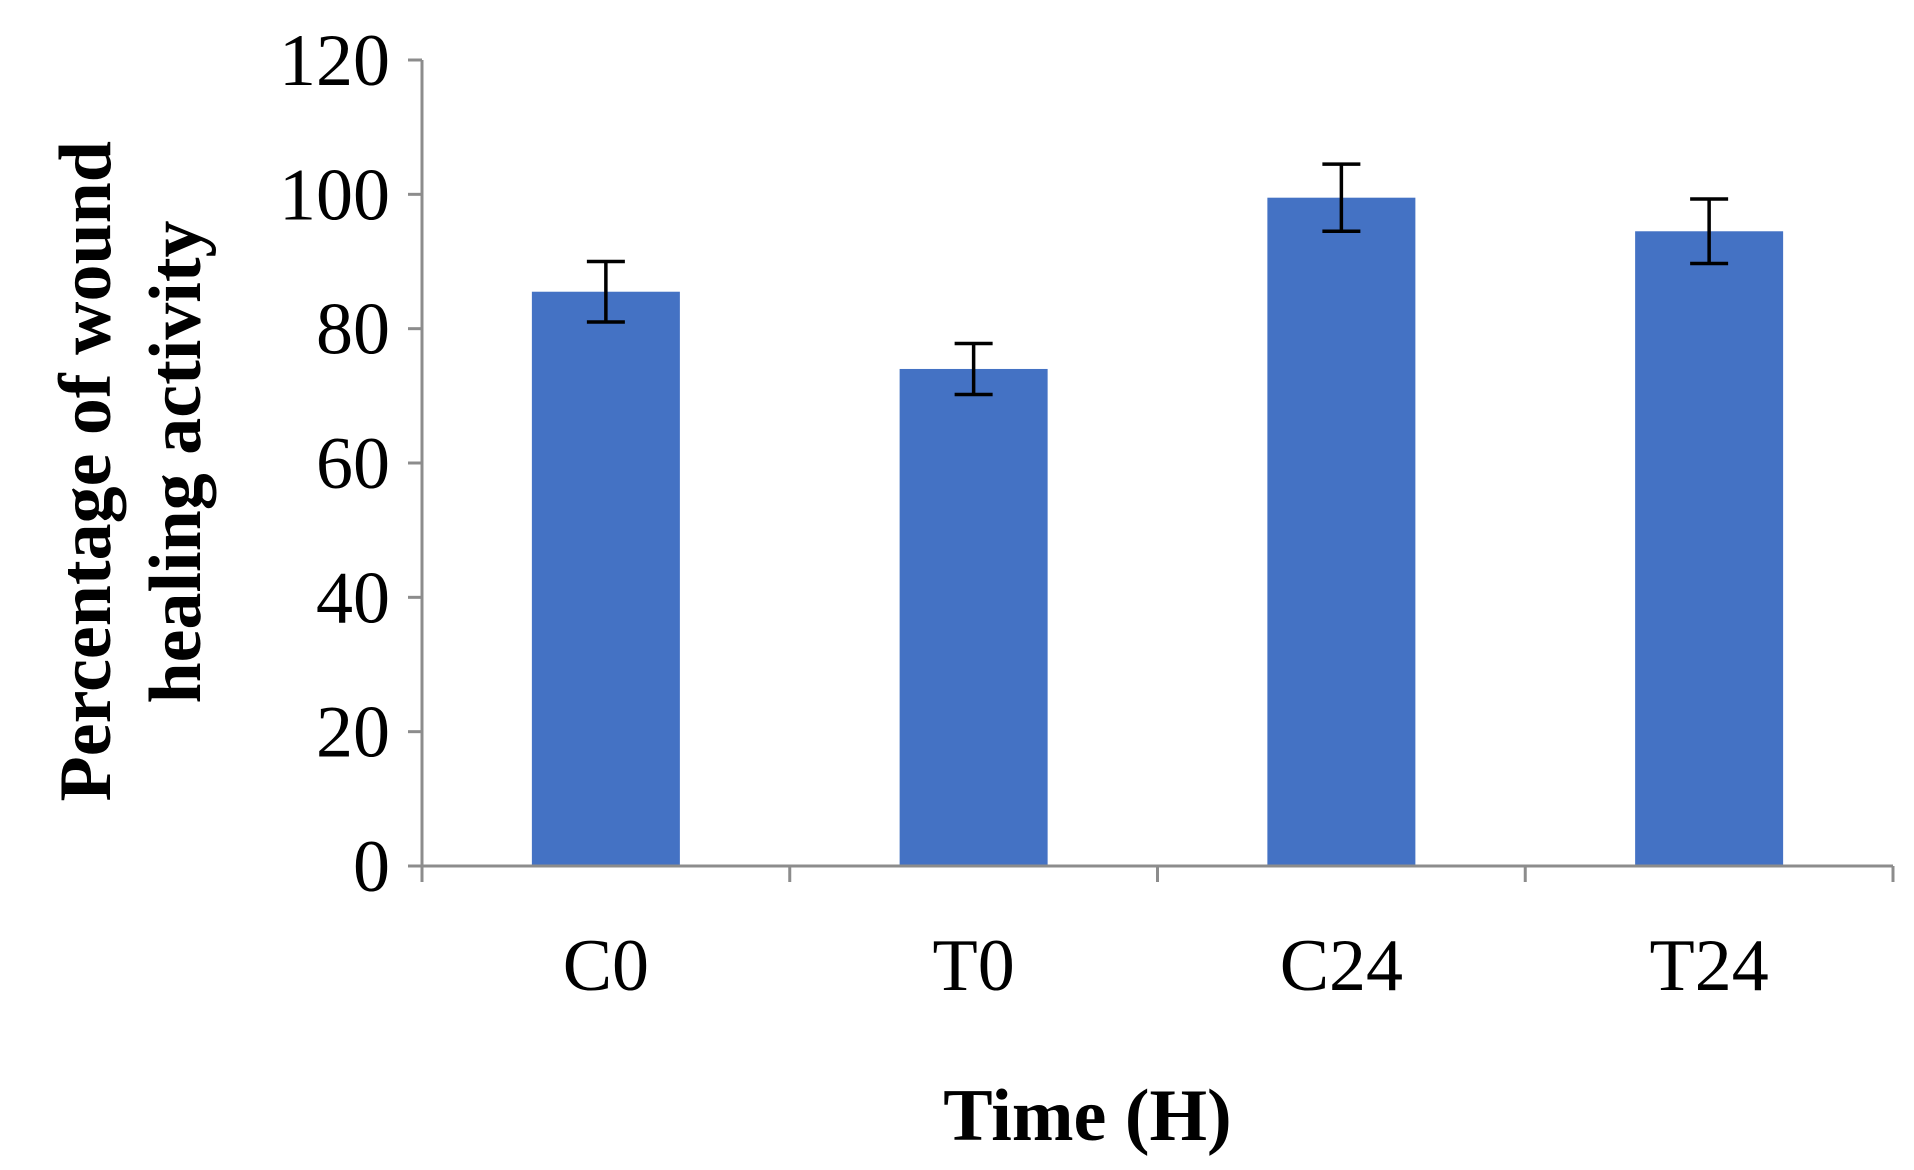 The width and height of the screenshot is (1914, 1170). Describe the element at coordinates (1341, 966) in the screenshot. I see `x-tick-label: C24` at that location.